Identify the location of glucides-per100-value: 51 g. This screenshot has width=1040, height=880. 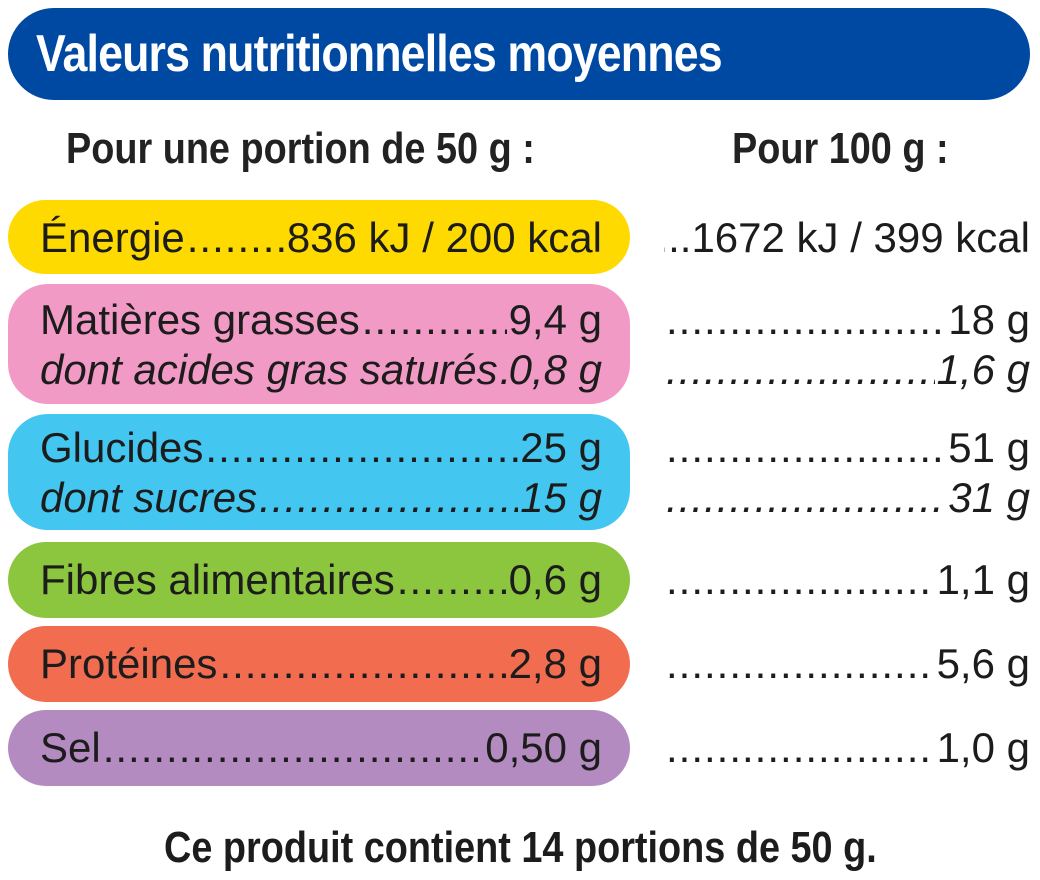
(989, 447).